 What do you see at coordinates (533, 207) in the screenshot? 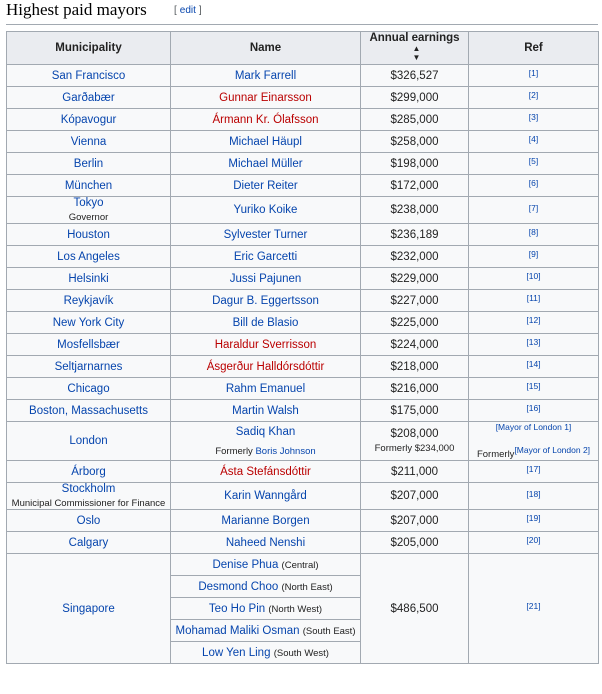
I see `ref-link: [7]` at bounding box center [533, 207].